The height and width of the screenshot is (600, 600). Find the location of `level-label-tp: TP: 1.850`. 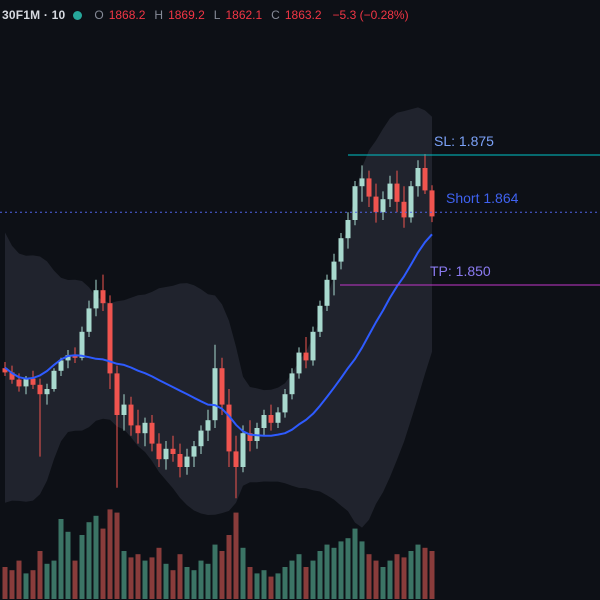

level-label-tp: TP: 1.850 is located at coordinates (460, 271).